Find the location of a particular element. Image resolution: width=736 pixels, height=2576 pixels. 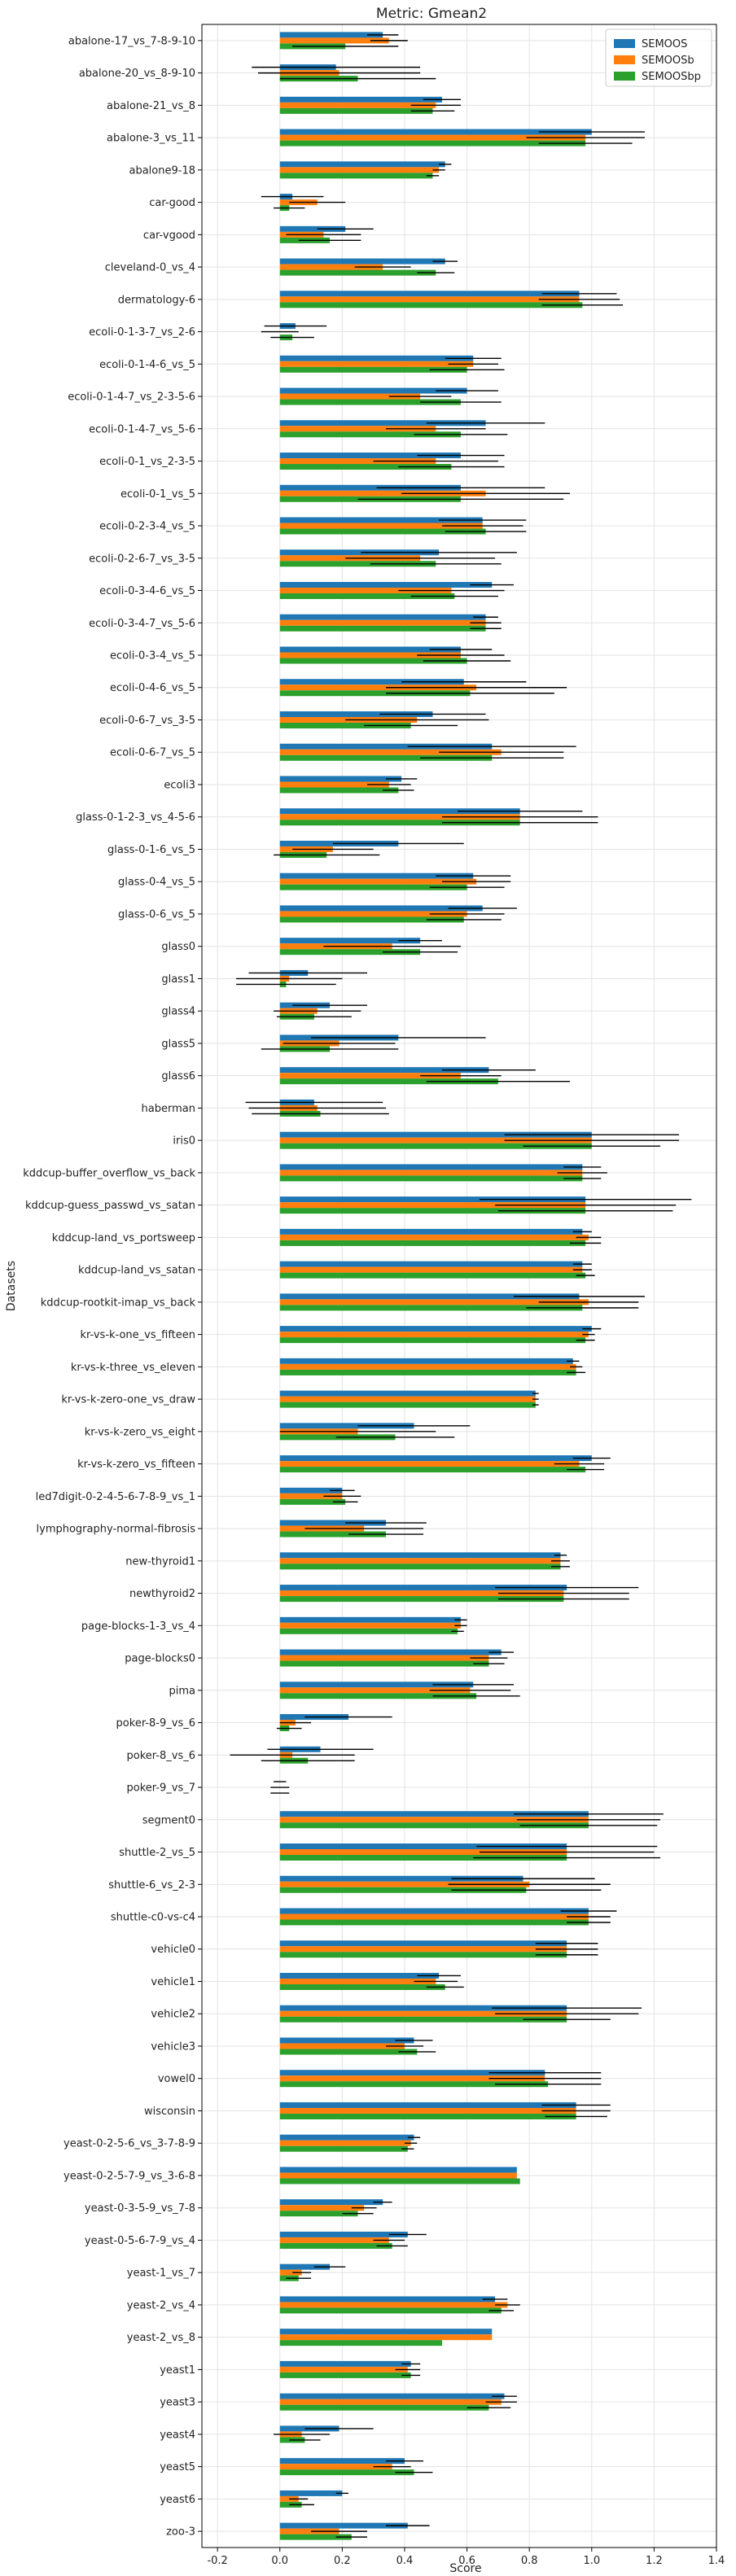

legend-swatch is located at coordinates (624, 59).